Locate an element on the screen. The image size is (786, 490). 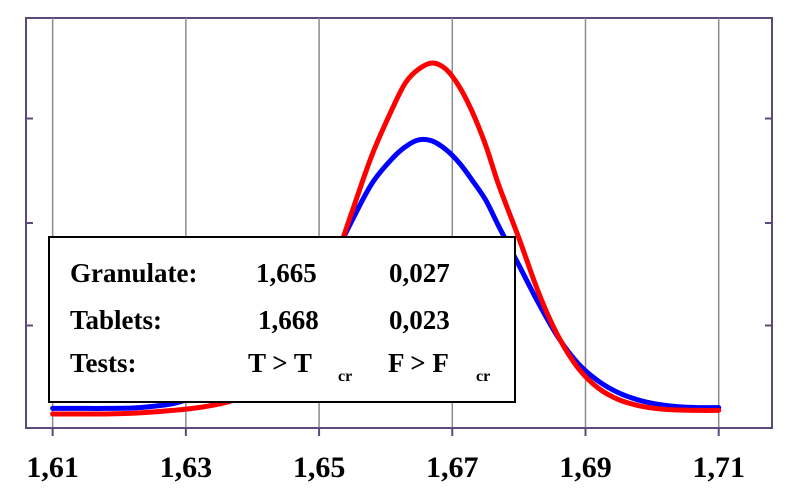
legend-granulate-sd: 0,027 is located at coordinates (419, 273).